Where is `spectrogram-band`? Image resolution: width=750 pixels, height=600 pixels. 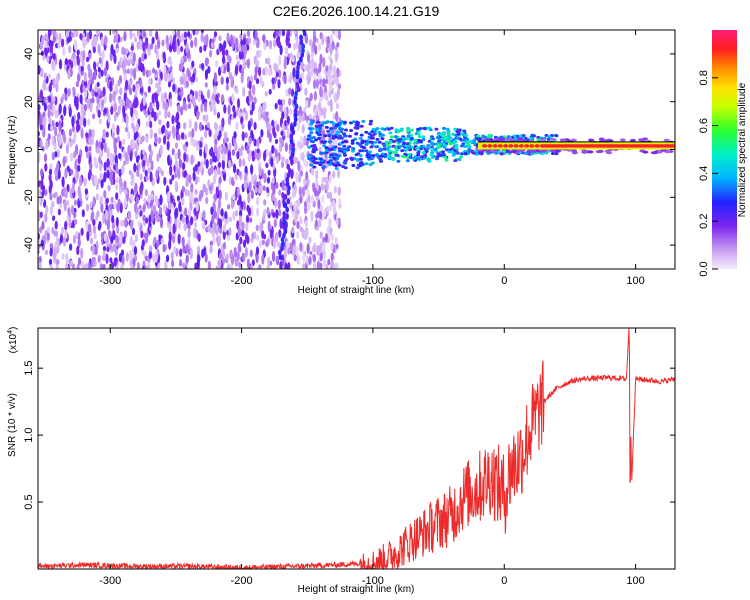 spectrogram-band is located at coordinates (609, 146).